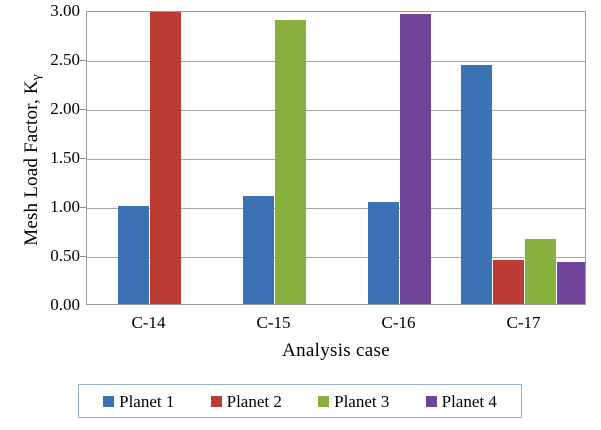 The width and height of the screenshot is (601, 430). What do you see at coordinates (65, 255) in the screenshot?
I see `y-axis-tick-label: 0.50` at bounding box center [65, 255].